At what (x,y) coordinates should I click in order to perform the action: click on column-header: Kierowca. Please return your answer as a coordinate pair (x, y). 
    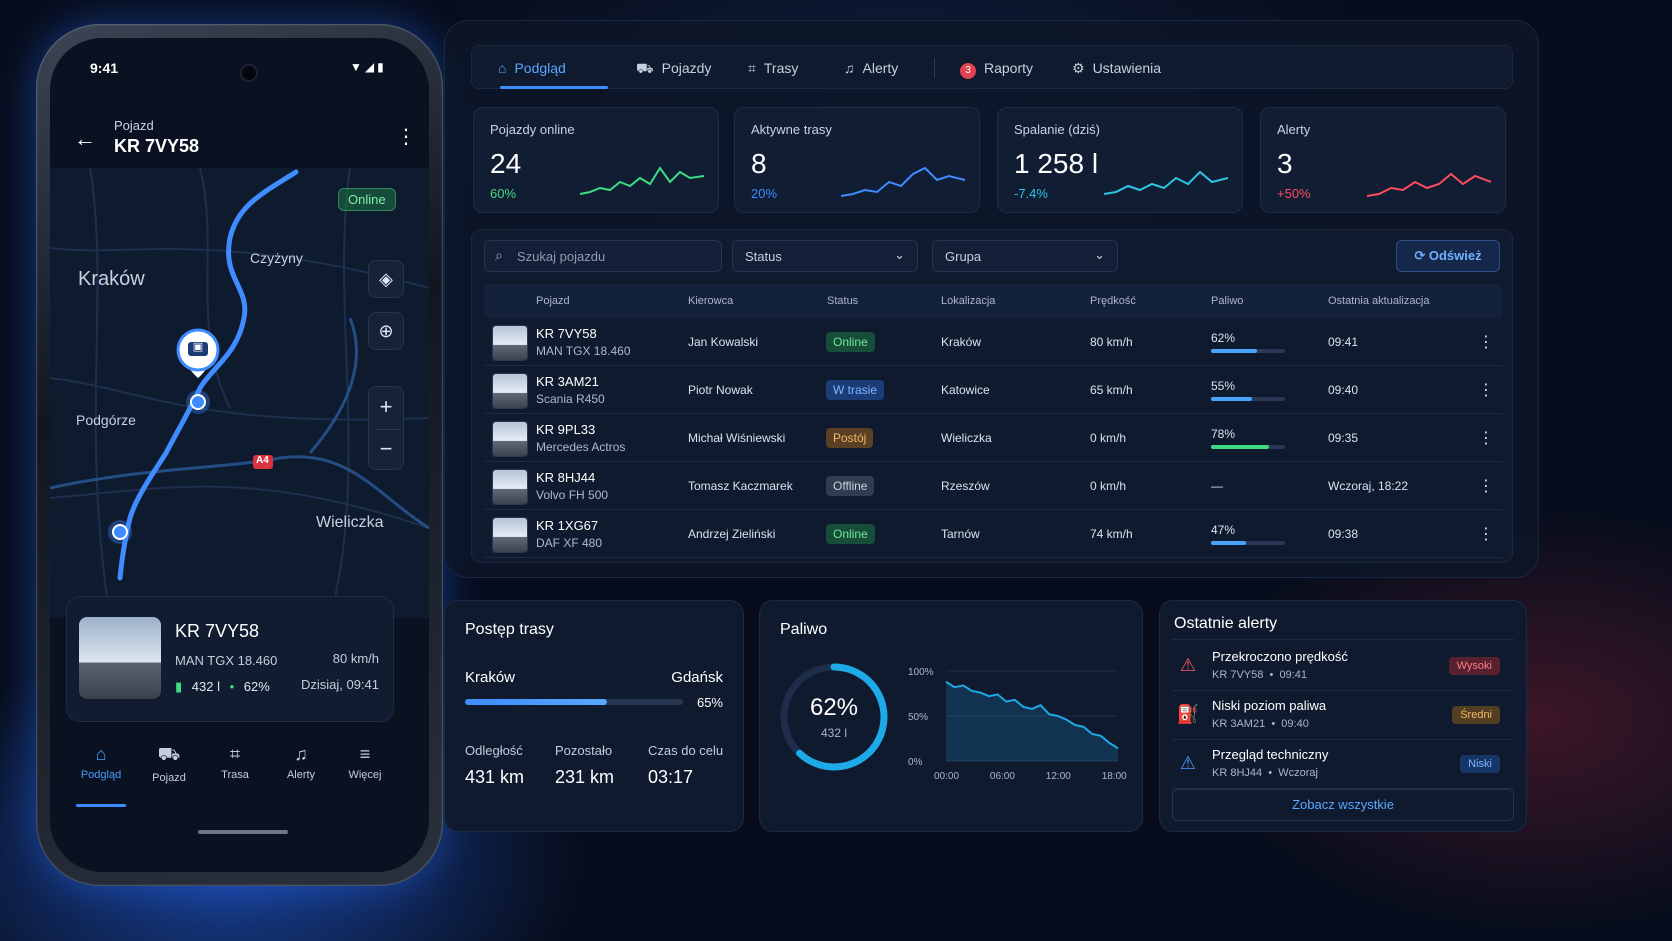
    Looking at the image, I should click on (711, 301).